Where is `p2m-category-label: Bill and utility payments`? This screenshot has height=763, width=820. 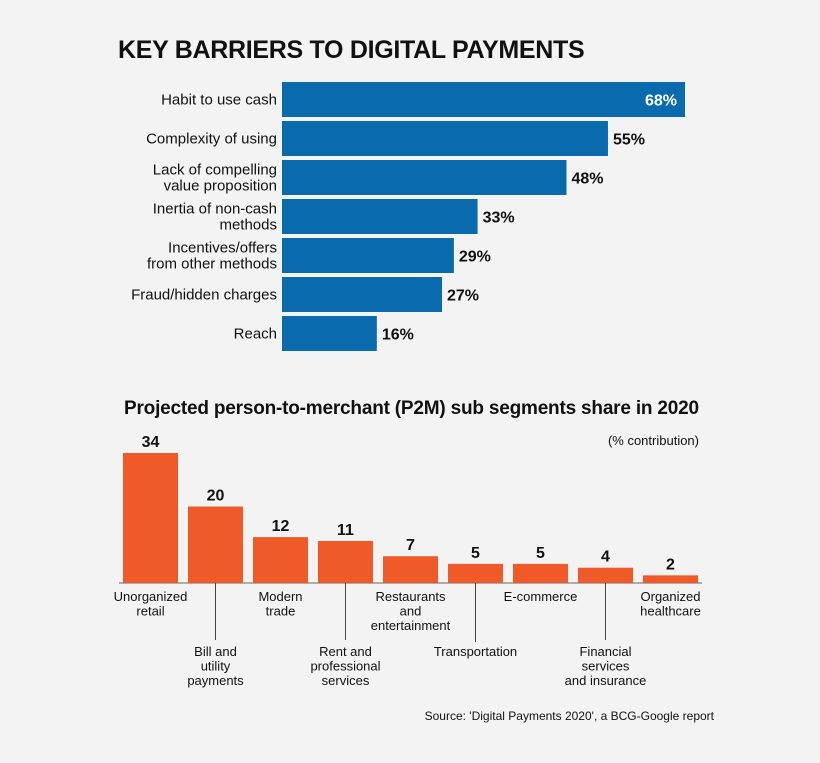 p2m-category-label: Bill and utility payments is located at coordinates (215, 666).